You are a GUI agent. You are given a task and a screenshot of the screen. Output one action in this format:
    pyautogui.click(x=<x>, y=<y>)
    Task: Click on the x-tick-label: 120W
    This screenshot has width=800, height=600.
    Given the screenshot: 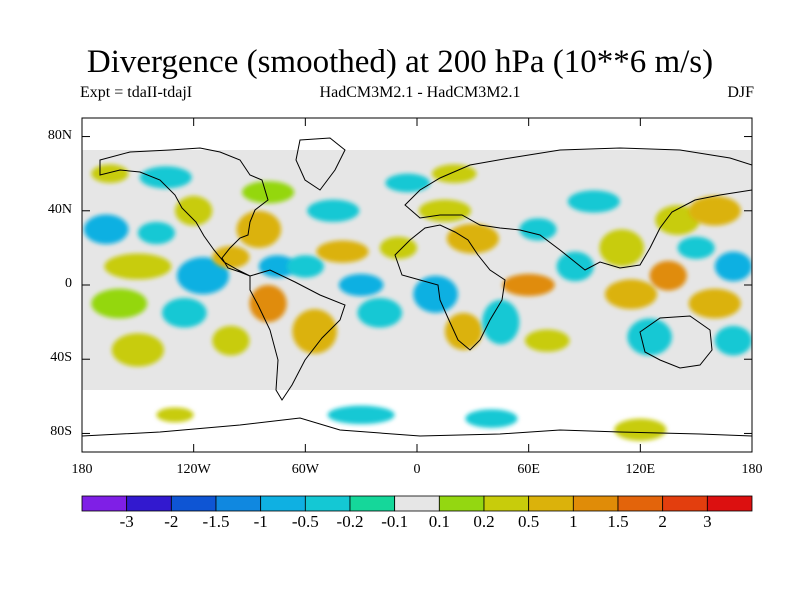 What is the action you would take?
    pyautogui.click(x=193, y=469)
    